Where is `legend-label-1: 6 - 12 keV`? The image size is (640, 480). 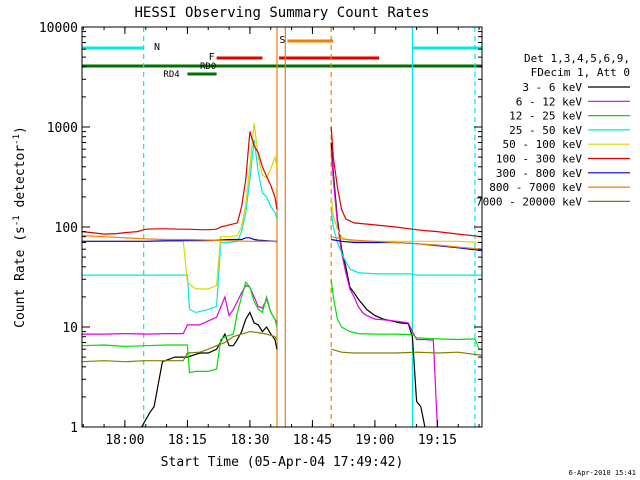 legend-label-1: 6 - 12 keV is located at coordinates (549, 101).